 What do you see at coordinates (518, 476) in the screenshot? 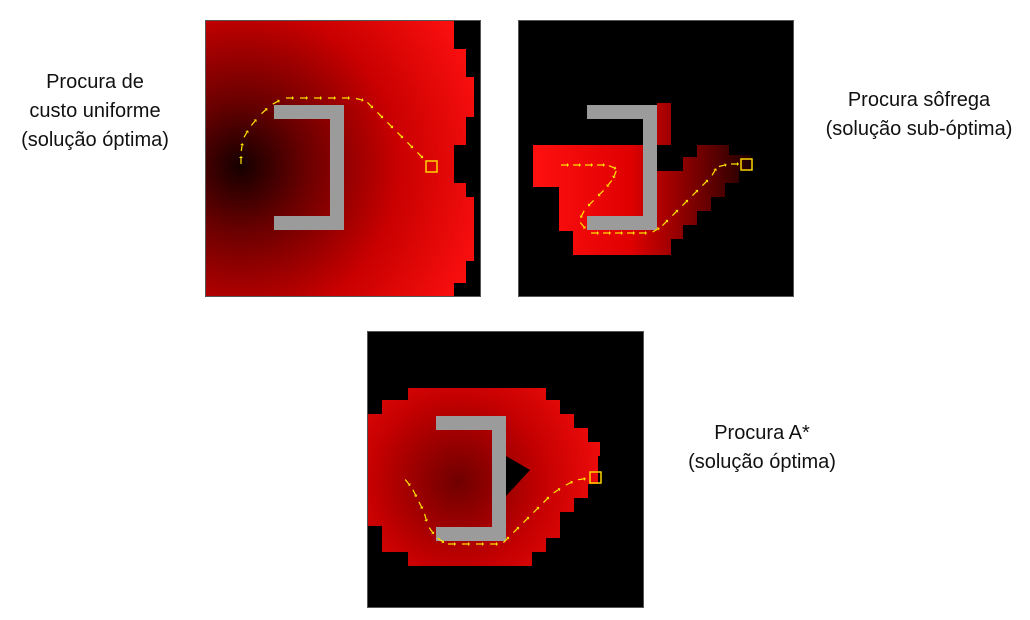
I see `unexplored-notch` at bounding box center [518, 476].